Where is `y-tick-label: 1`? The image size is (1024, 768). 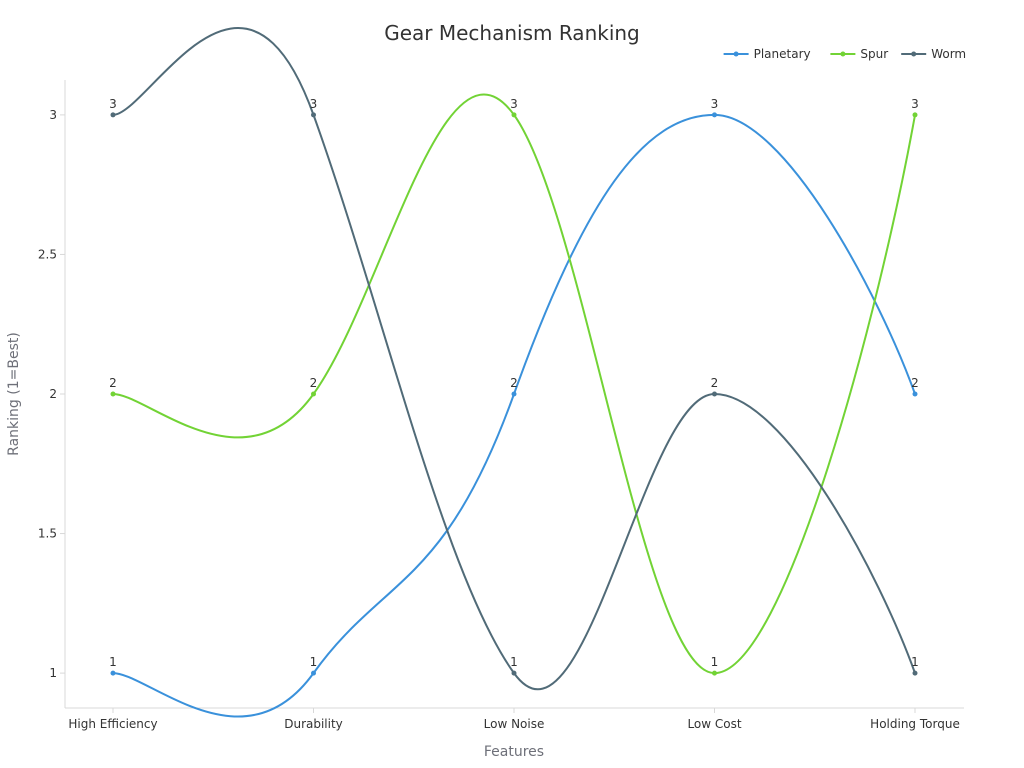
y-tick-label: 1 is located at coordinates (53, 673).